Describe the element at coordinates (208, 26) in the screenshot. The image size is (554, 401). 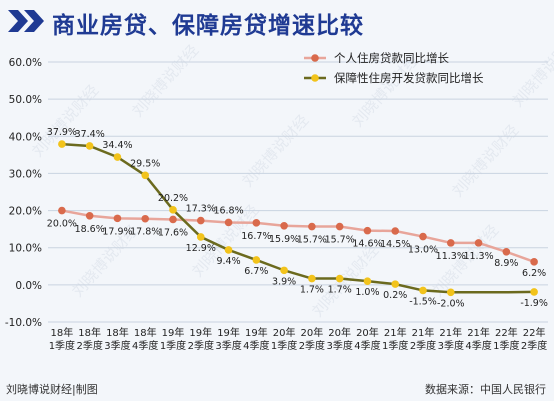
I see `chart-title: 商业房贷、保障房贷增速比较` at that location.